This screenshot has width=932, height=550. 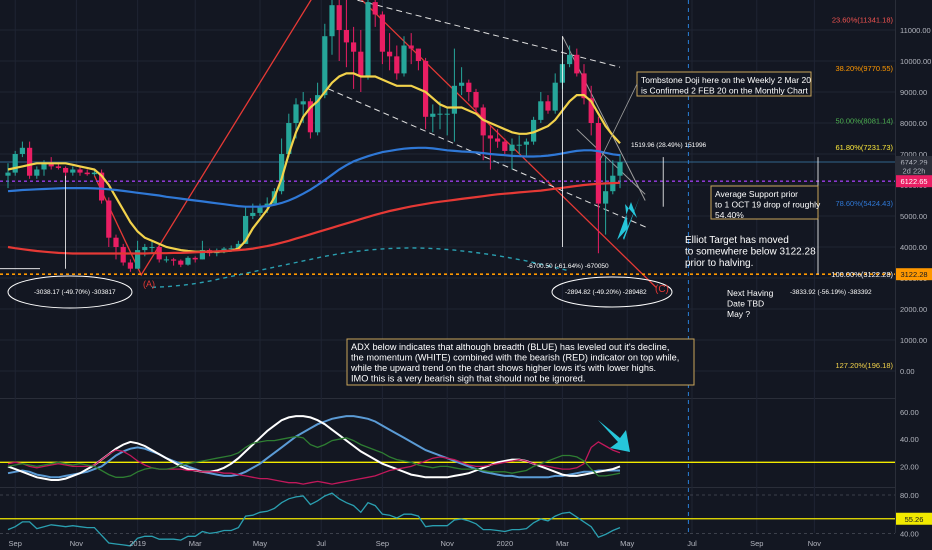 I want to click on elliot-target-line: Elliot Target has moved, so click(x=737, y=240).